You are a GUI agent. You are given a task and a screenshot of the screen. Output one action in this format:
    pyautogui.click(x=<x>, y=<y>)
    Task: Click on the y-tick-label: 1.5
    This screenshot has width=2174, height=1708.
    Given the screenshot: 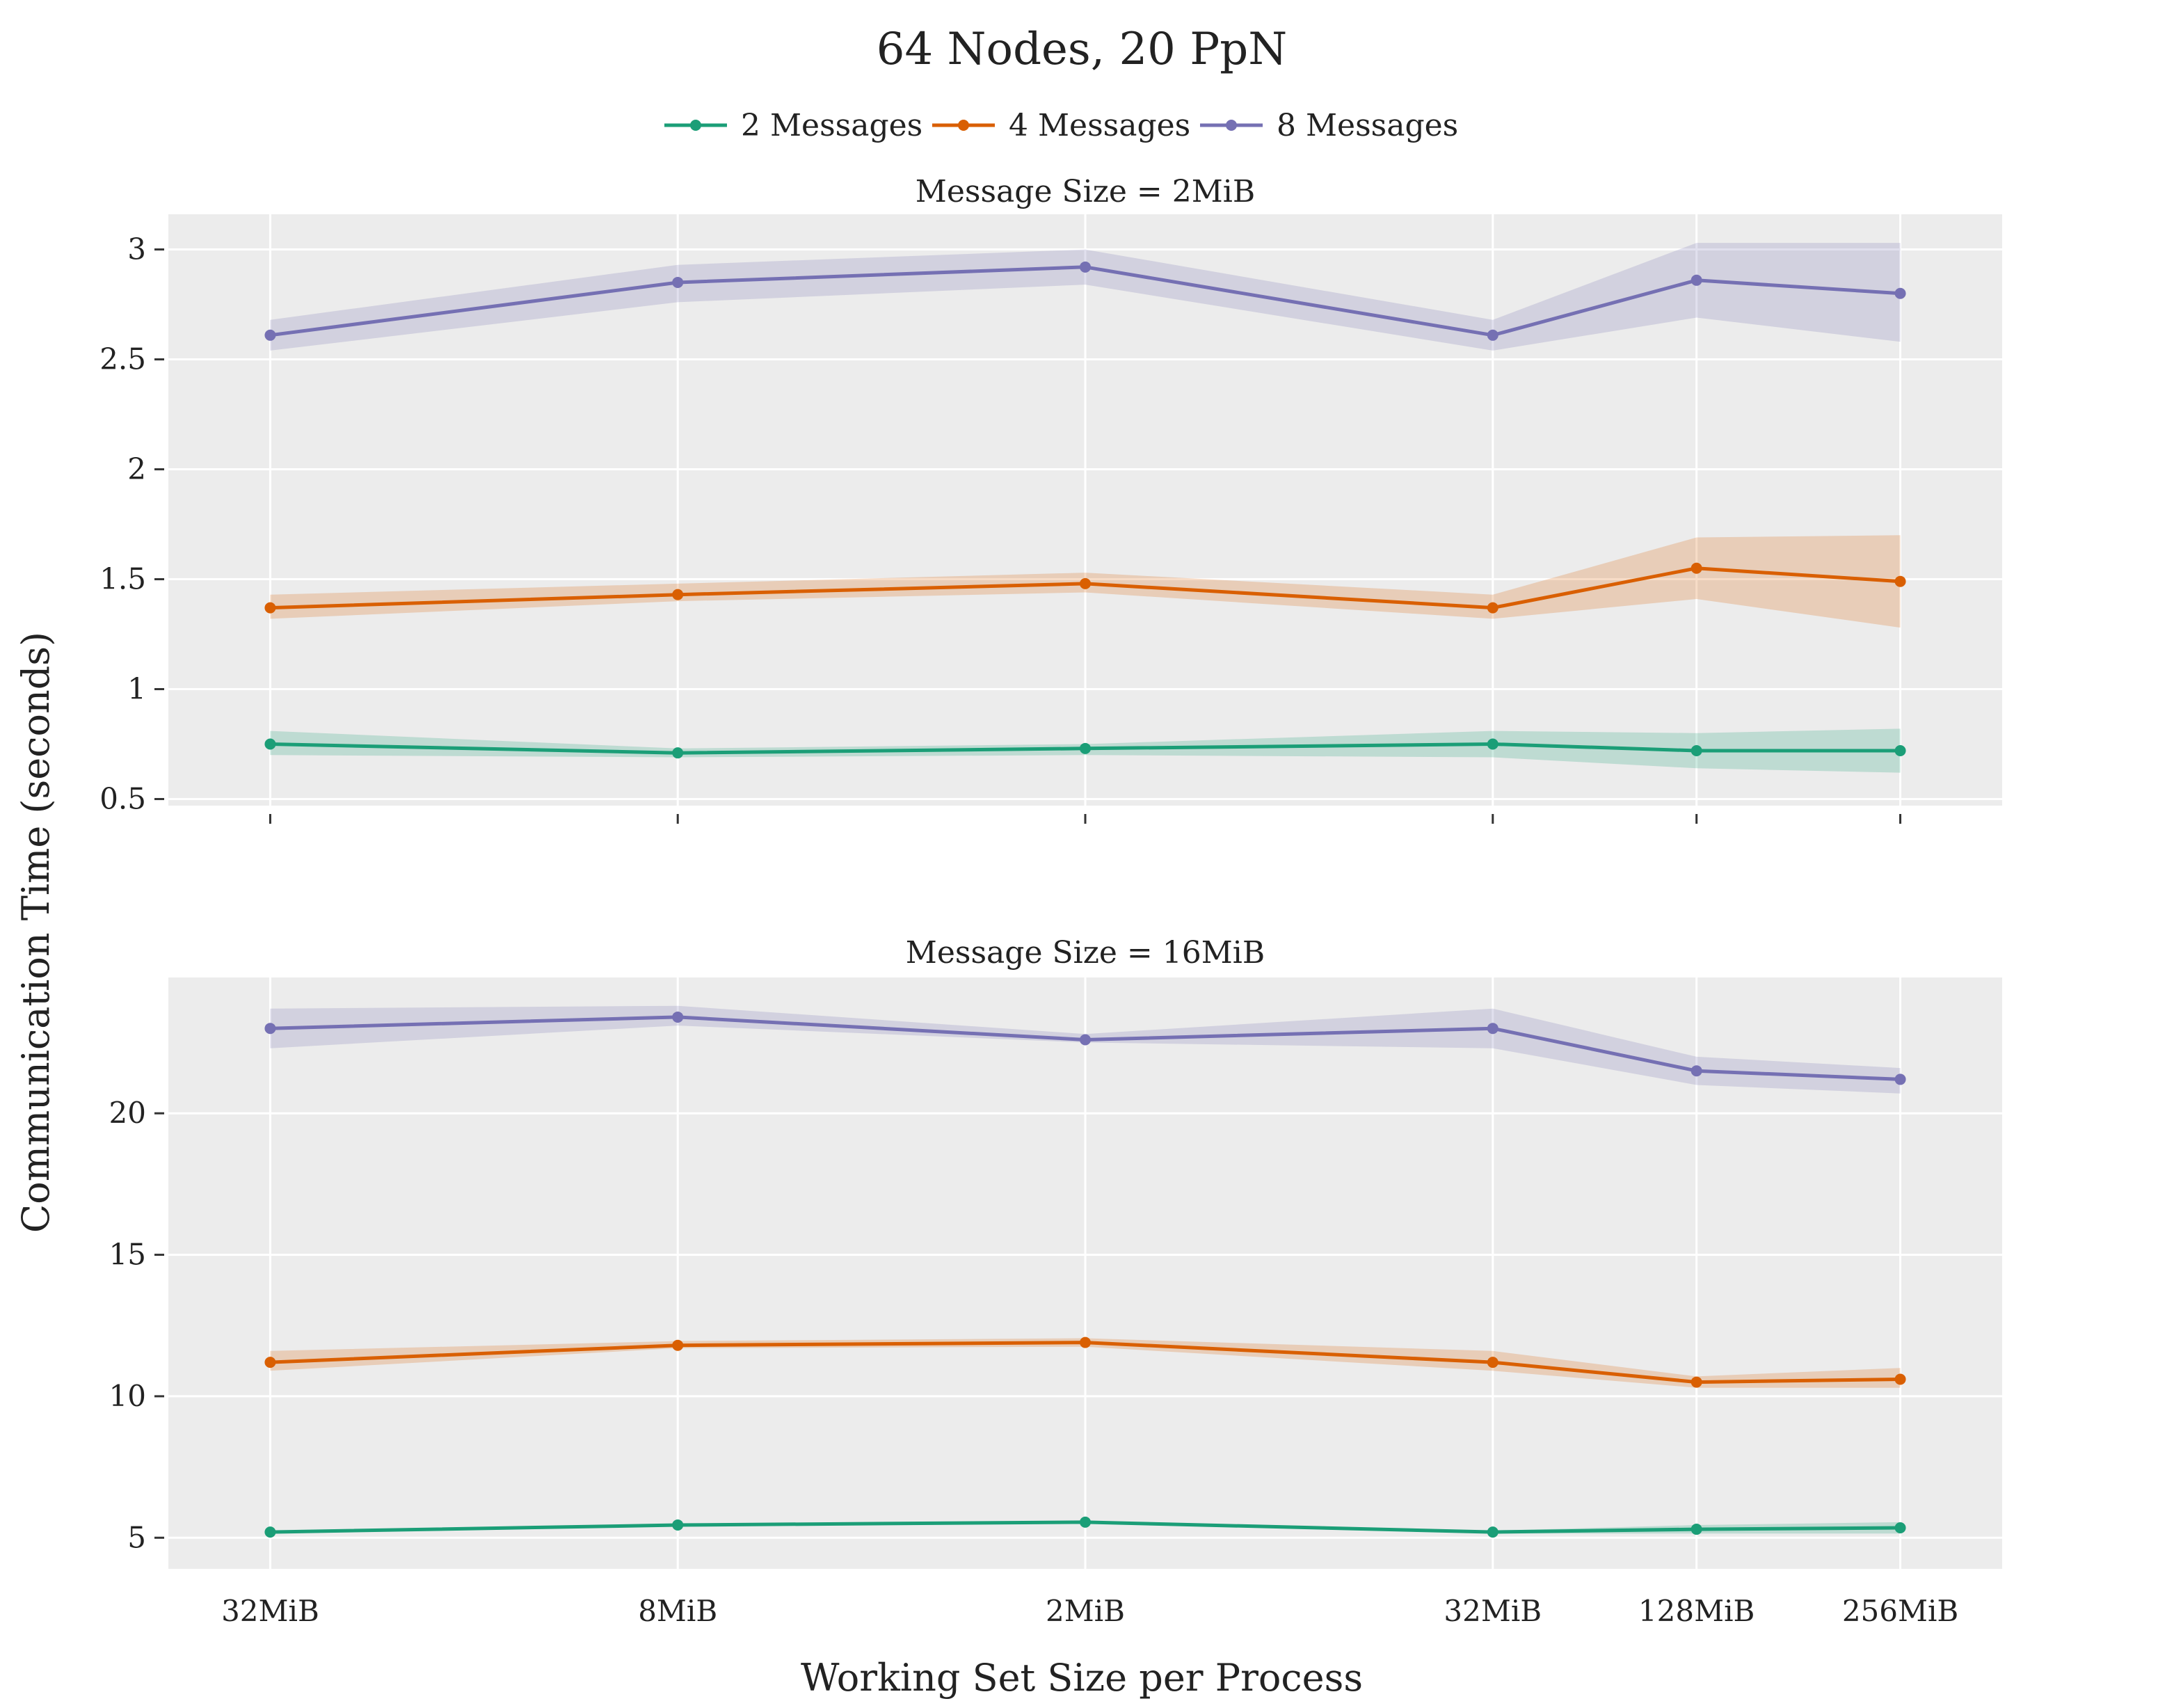 What is the action you would take?
    pyautogui.click(x=122, y=579)
    